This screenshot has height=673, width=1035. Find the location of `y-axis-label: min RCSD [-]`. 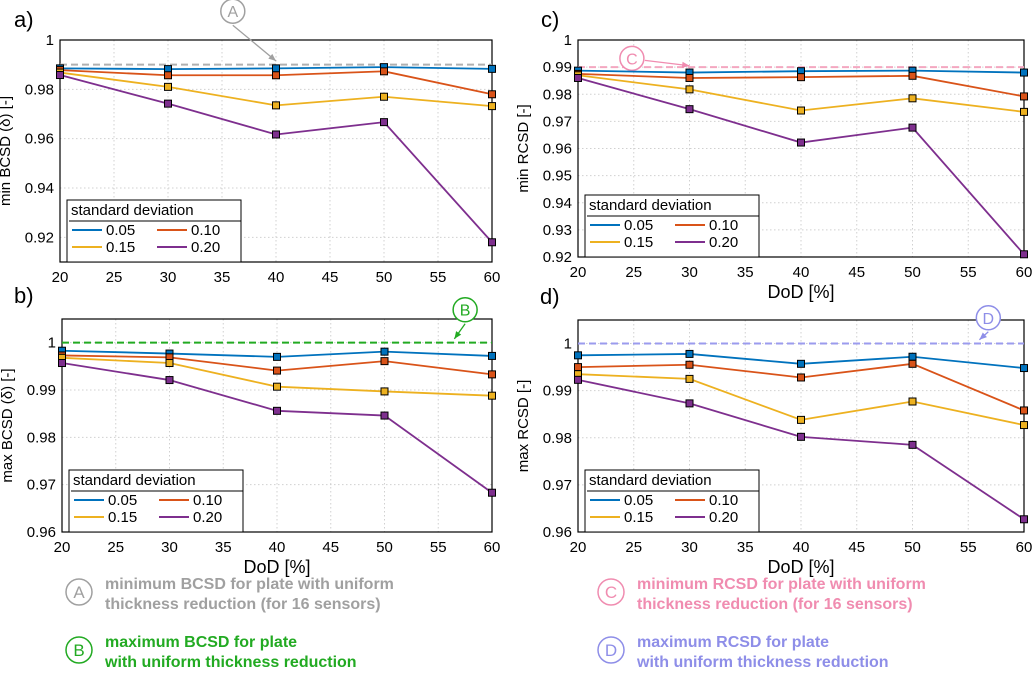

y-axis-label: min RCSD [-] is located at coordinates (523, 148).